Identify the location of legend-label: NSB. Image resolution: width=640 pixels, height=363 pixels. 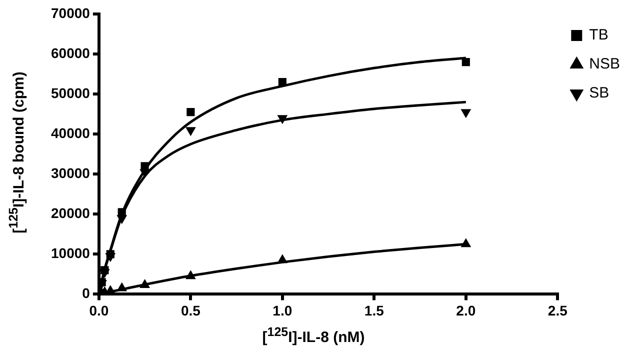
(604, 64).